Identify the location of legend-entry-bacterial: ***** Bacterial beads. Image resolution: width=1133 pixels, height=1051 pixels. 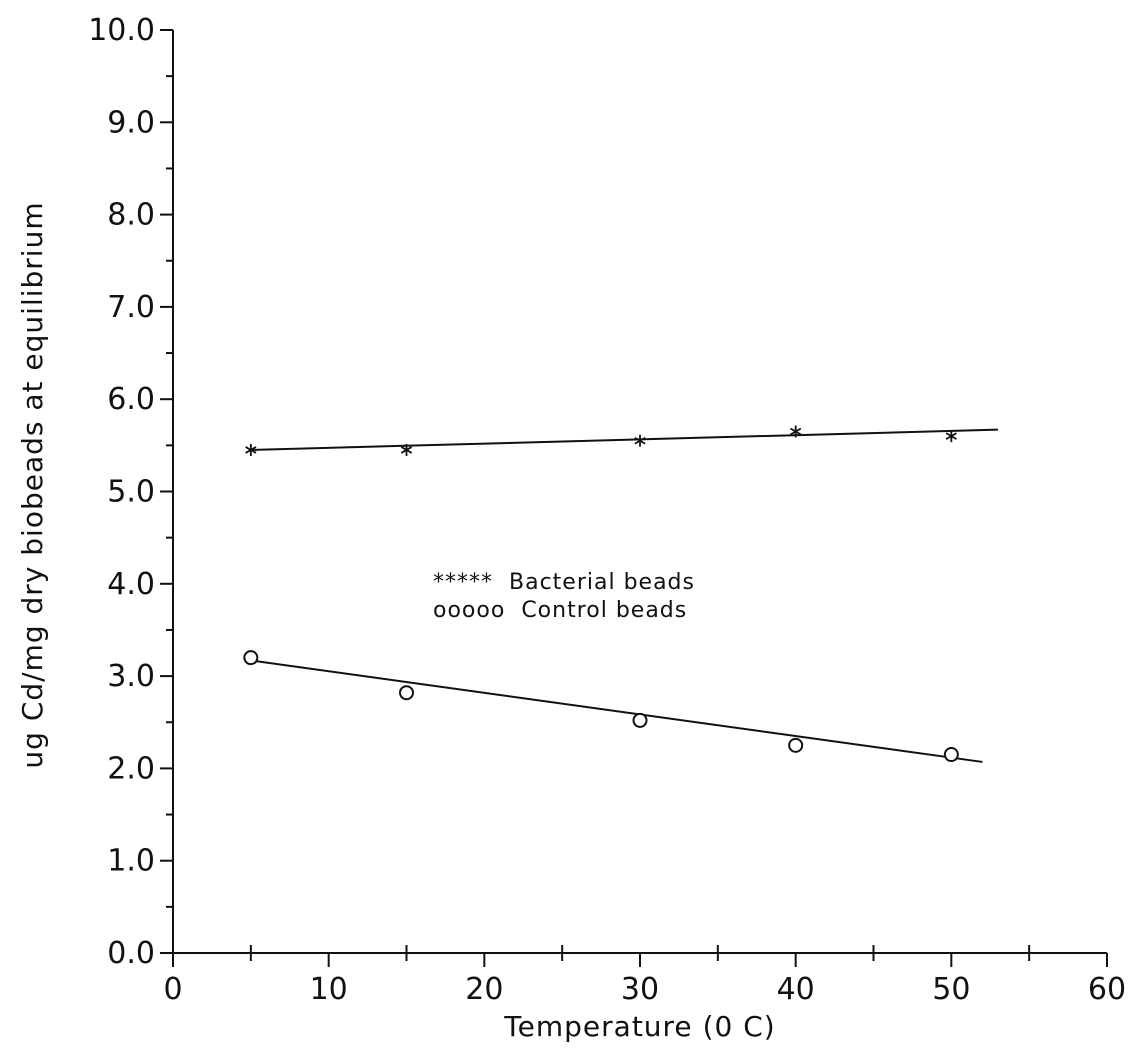
(564, 582).